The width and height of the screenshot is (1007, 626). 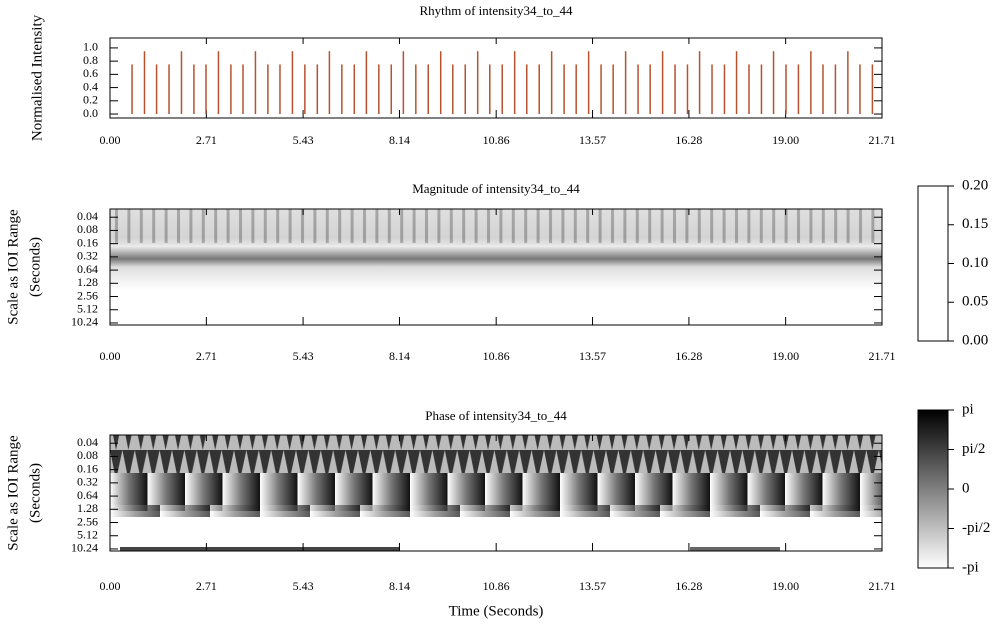 I want to click on colorbar-tick-label: -pi, so click(x=970, y=567).